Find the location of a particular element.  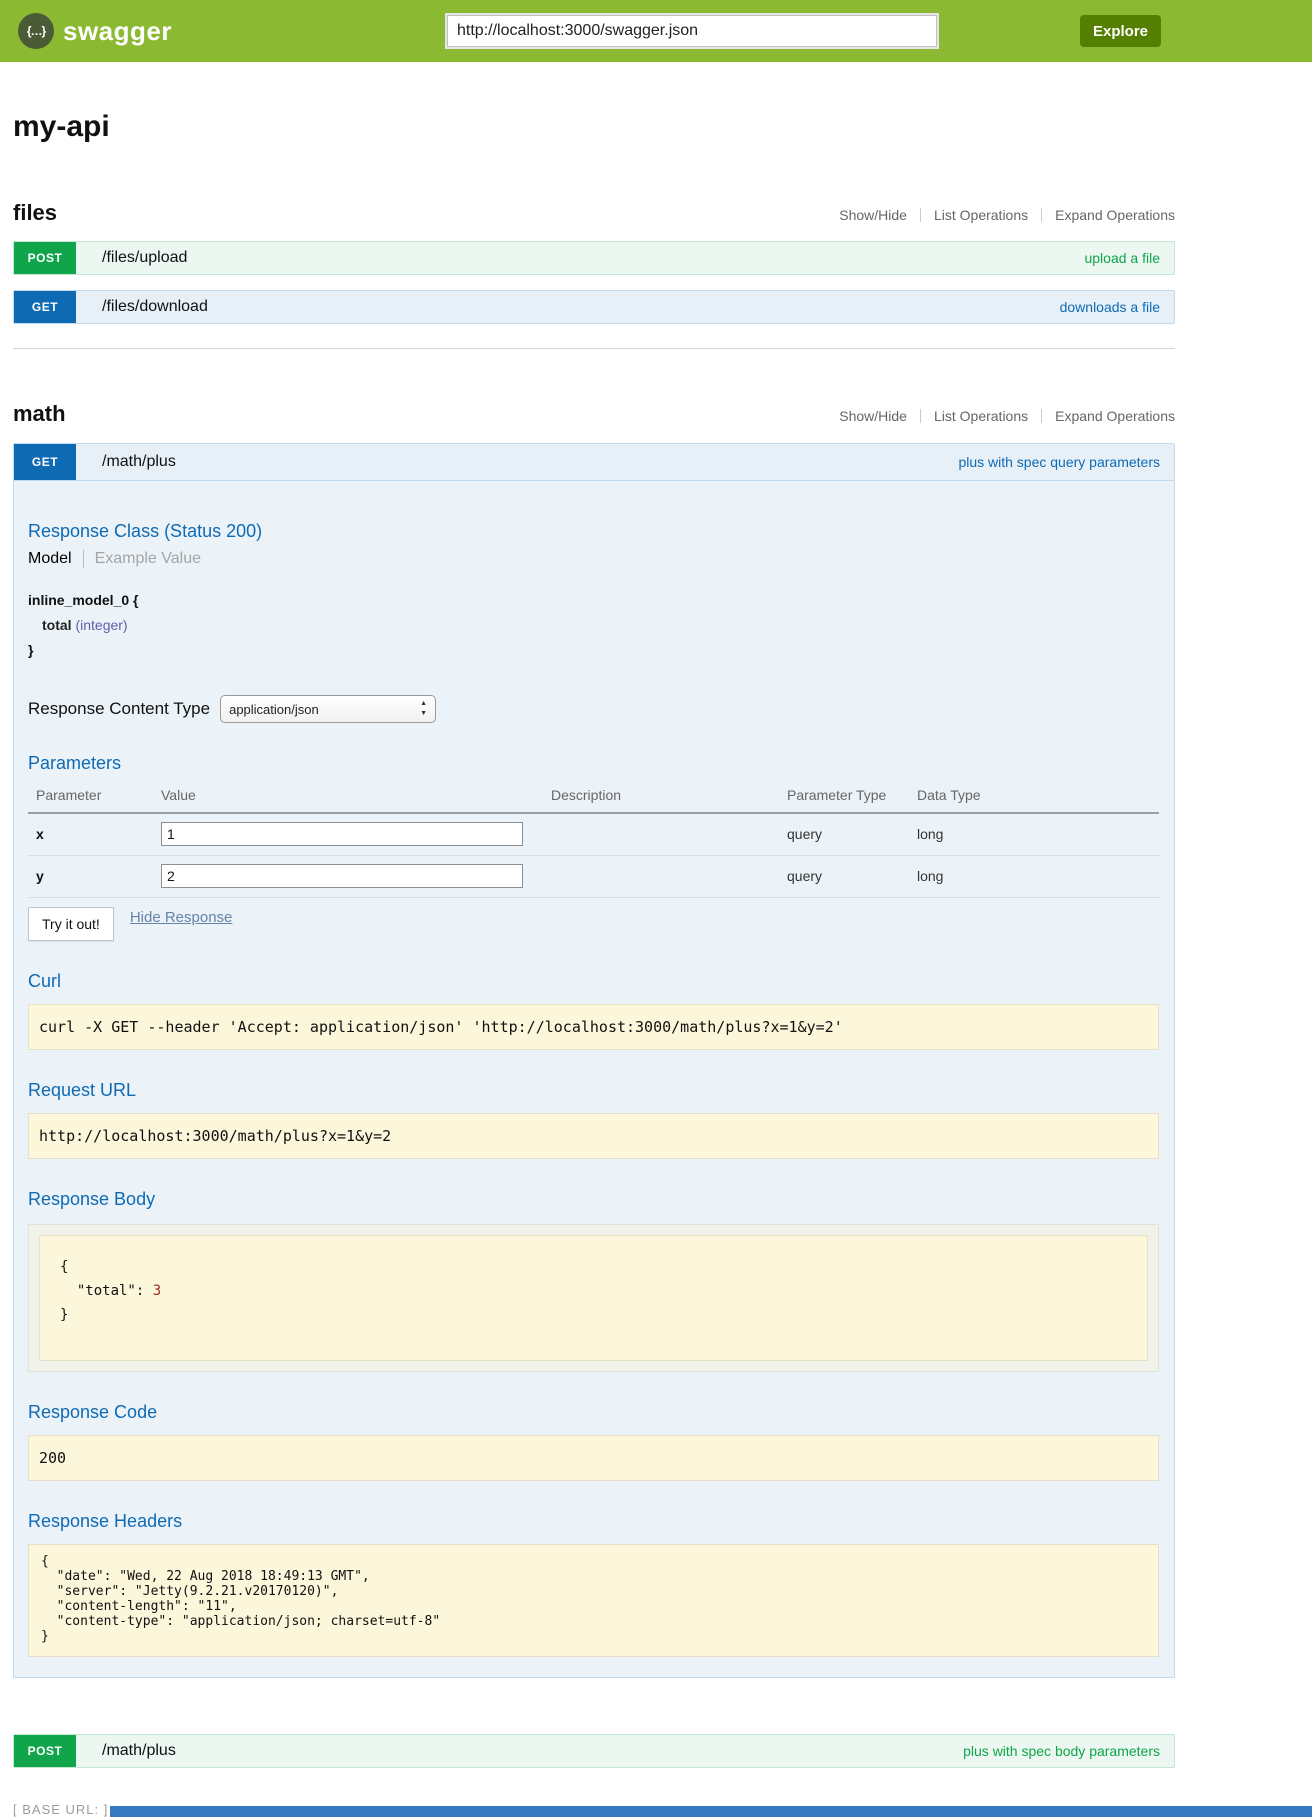

model-property-name: total is located at coordinates (57, 625).